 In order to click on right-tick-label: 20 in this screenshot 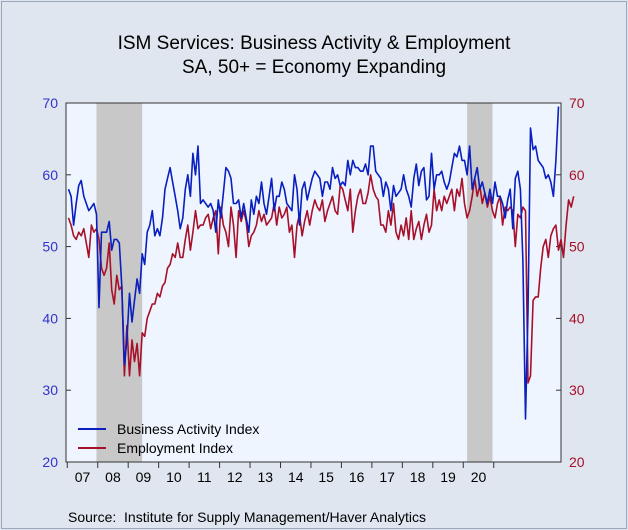, I will do `click(577, 462)`.